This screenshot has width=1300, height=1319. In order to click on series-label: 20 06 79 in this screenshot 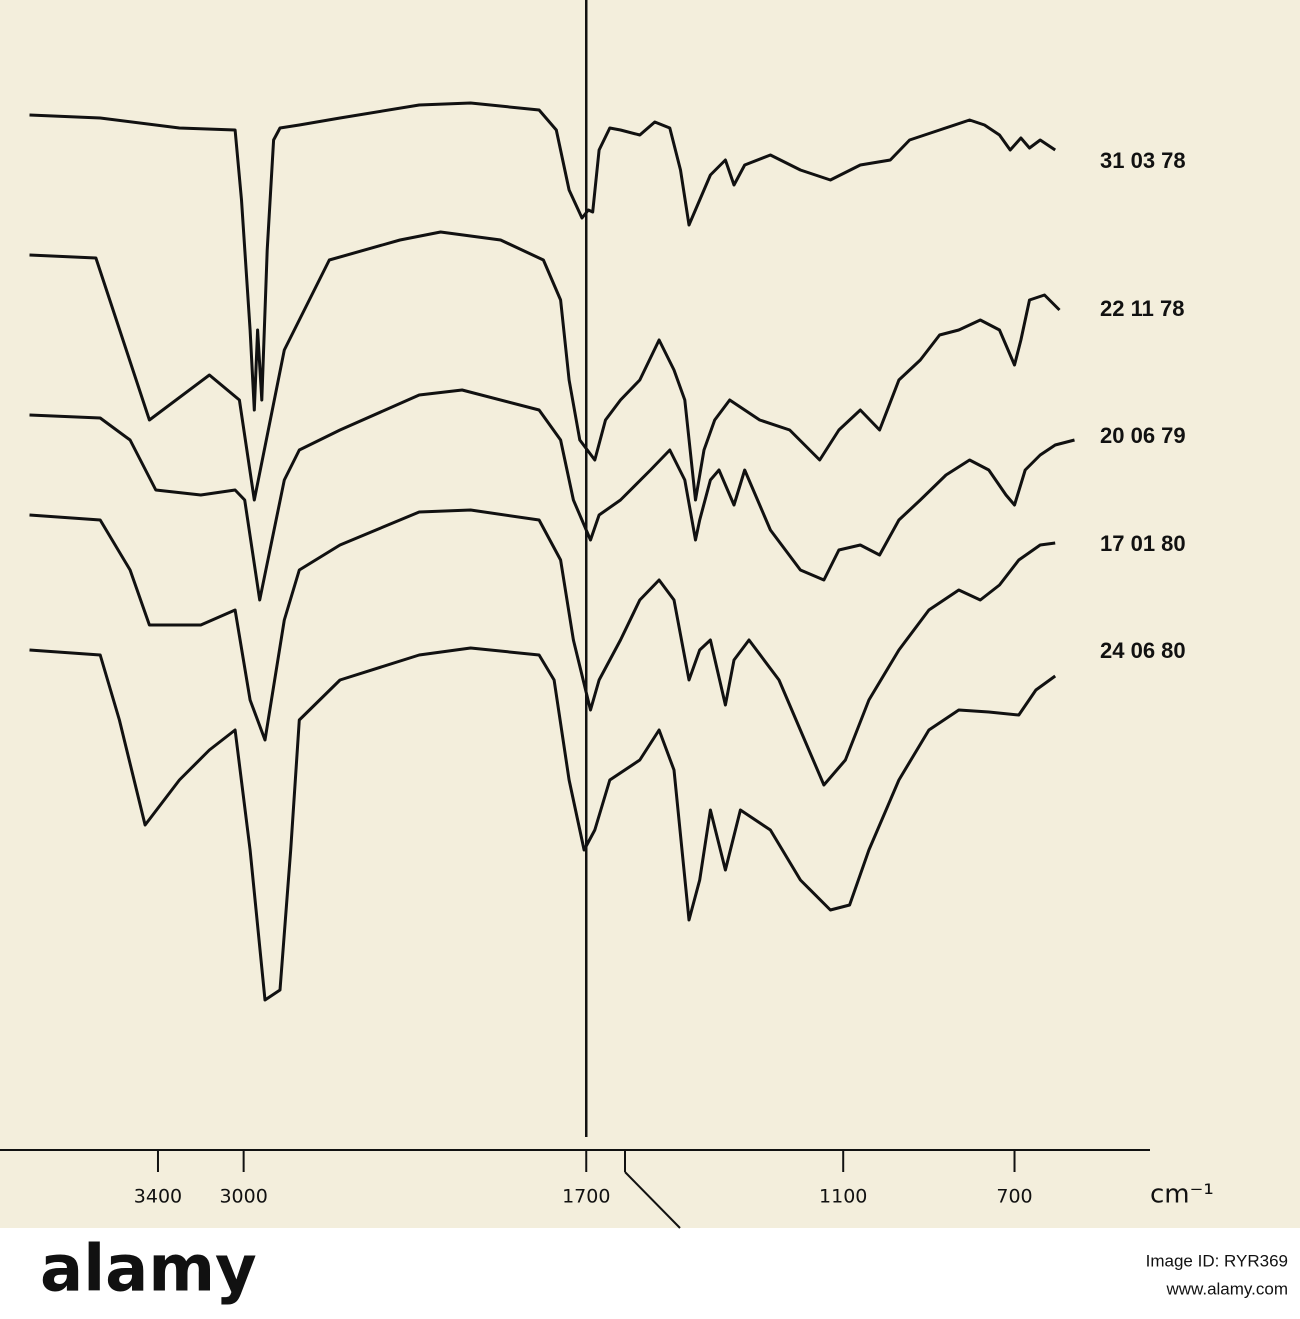, I will do `click(1143, 435)`.